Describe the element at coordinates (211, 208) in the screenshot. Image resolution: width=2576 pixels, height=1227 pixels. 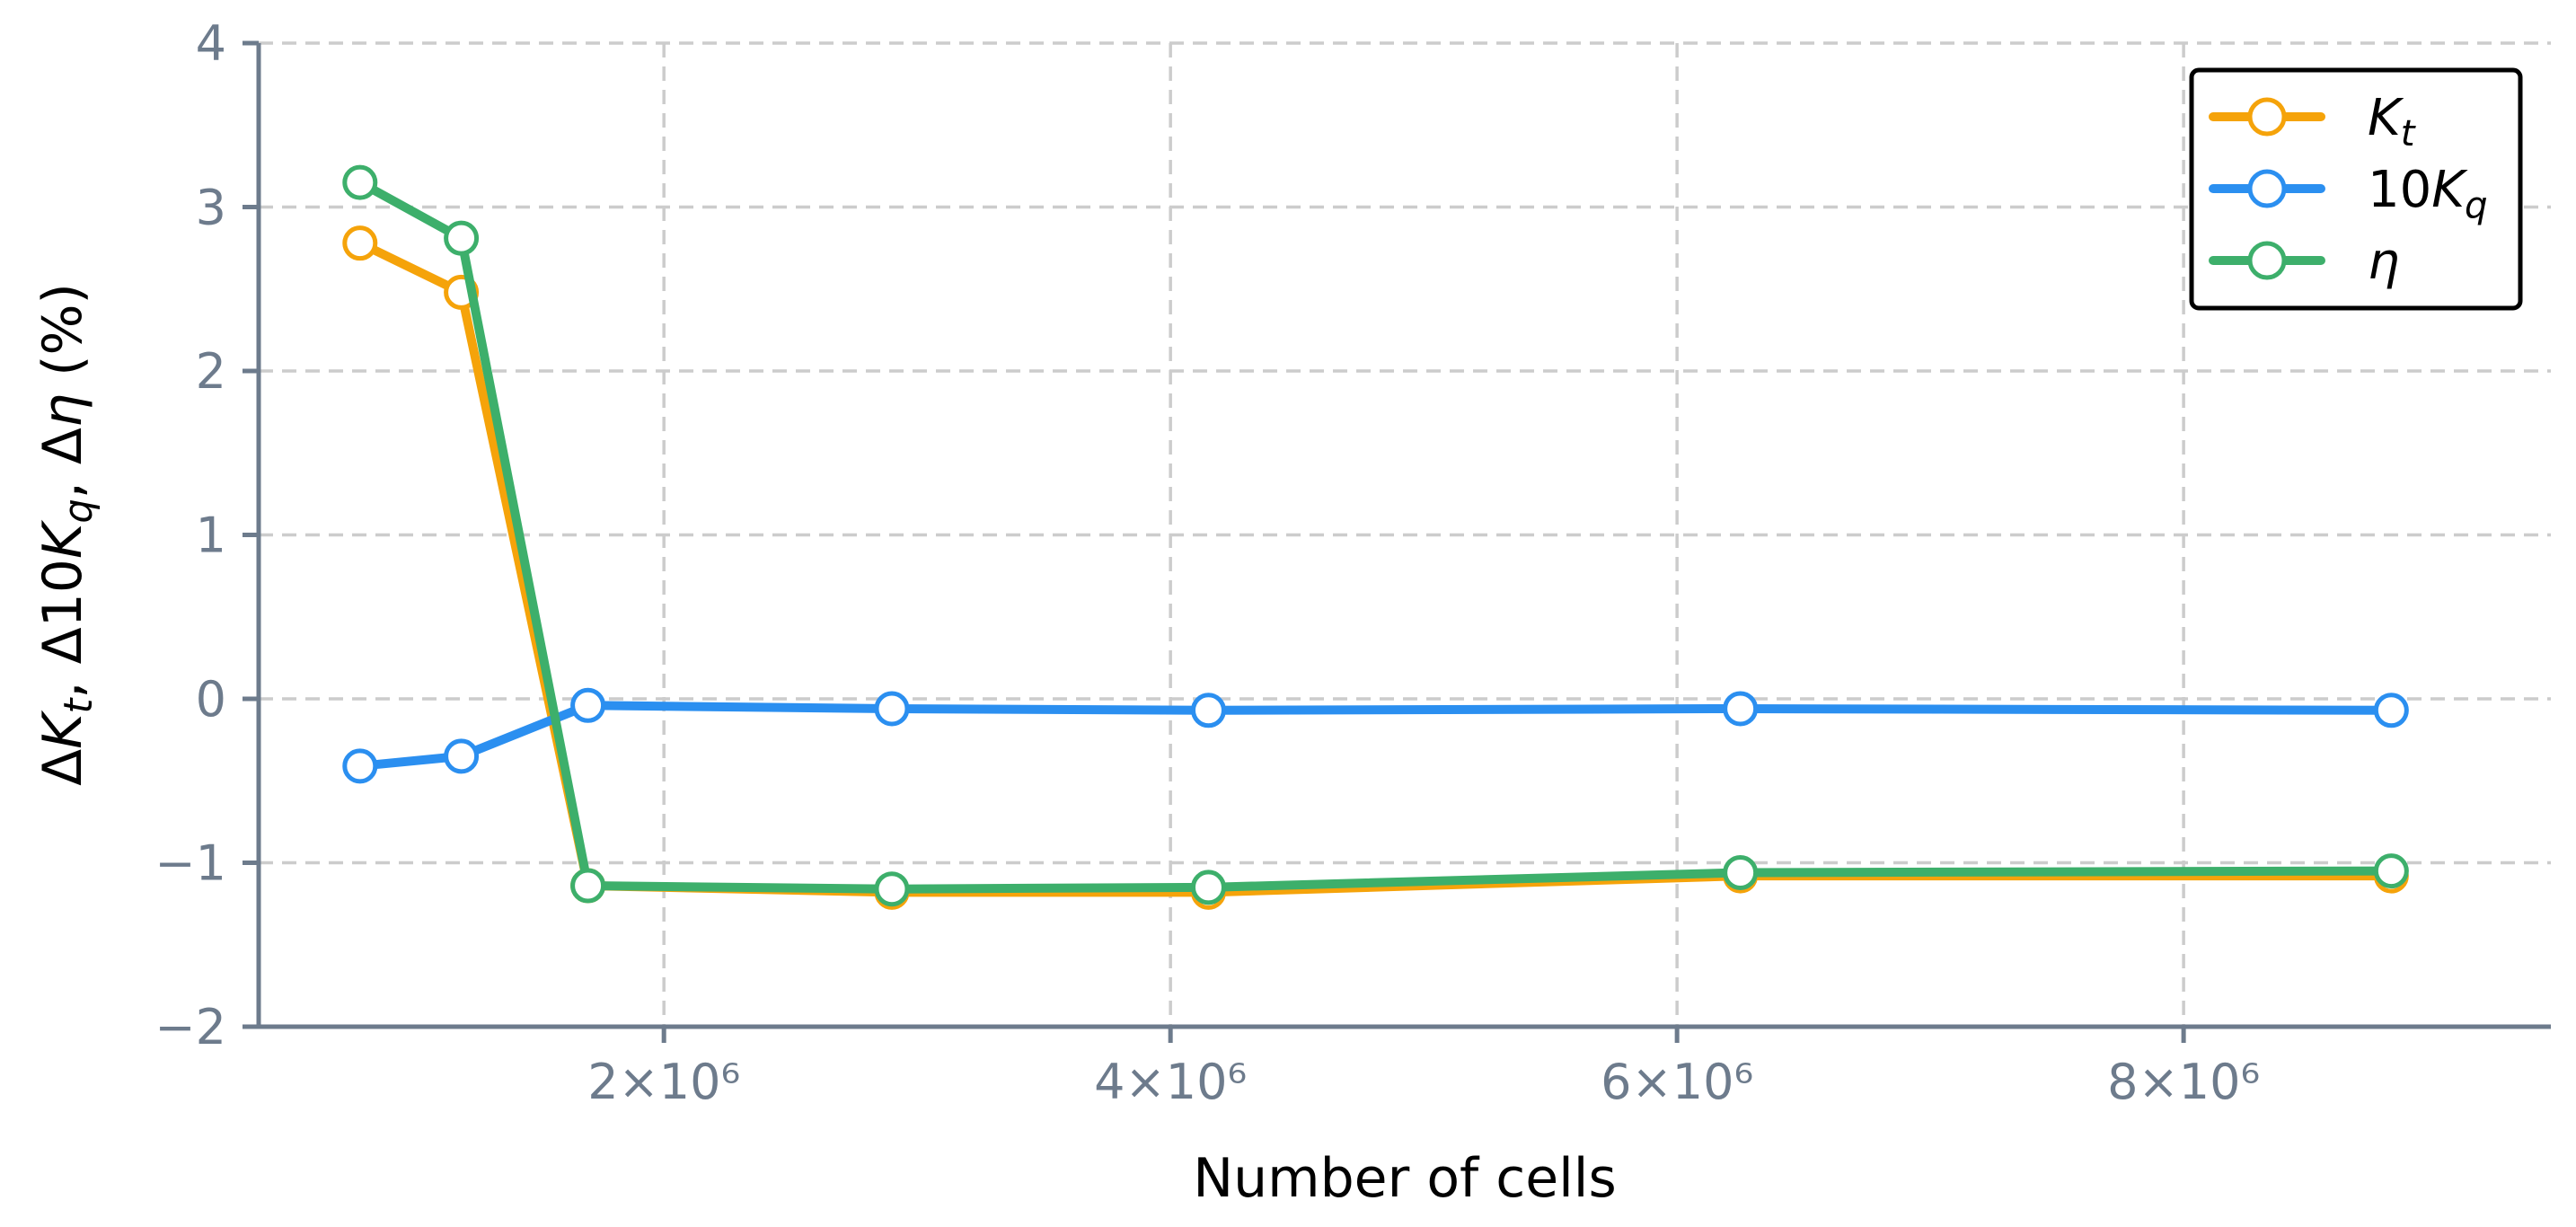
I see `y-tick-label: 3` at that location.